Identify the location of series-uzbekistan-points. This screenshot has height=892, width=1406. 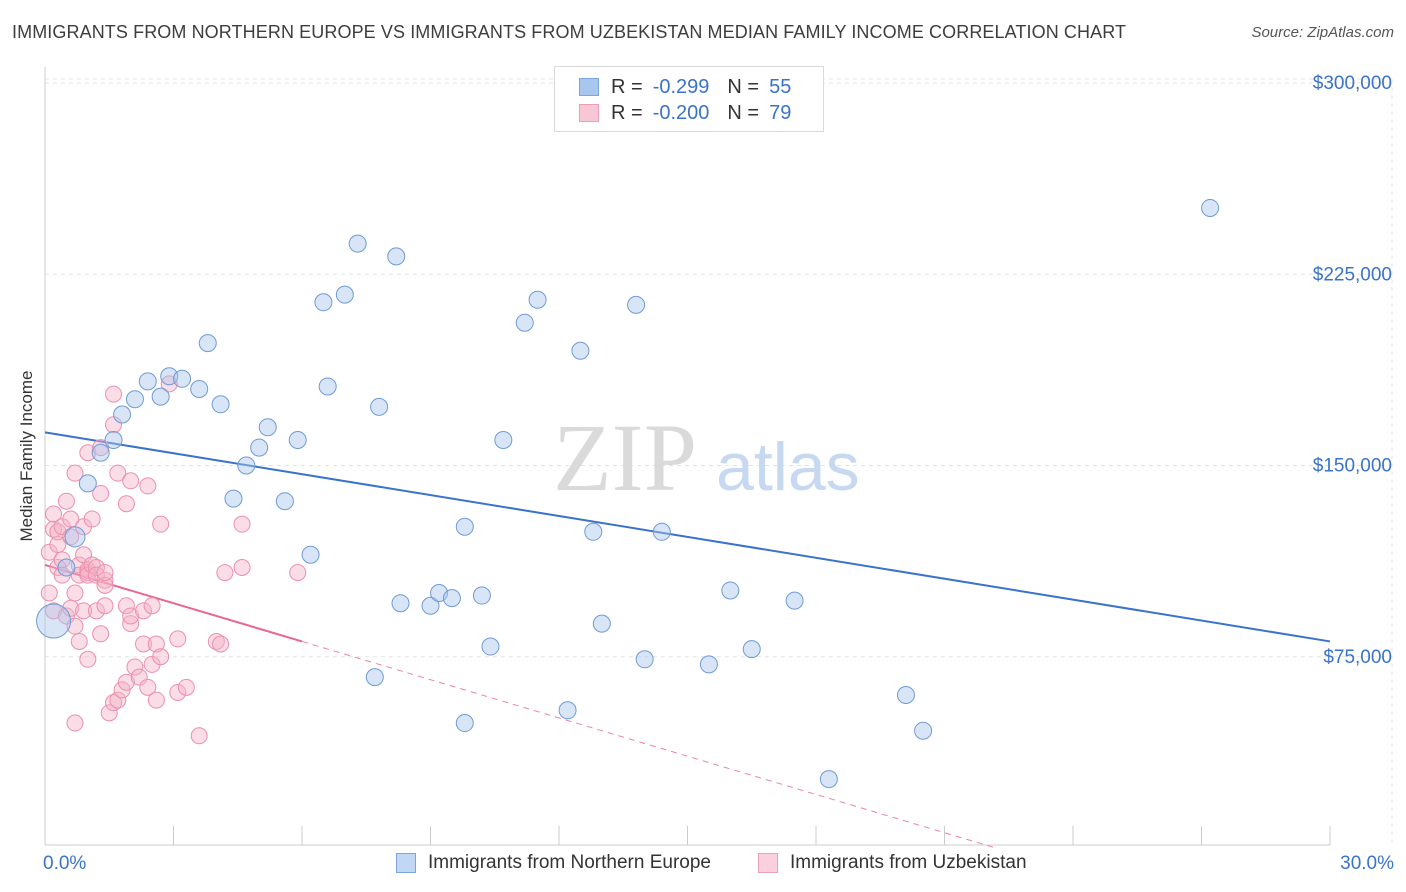
(173, 560).